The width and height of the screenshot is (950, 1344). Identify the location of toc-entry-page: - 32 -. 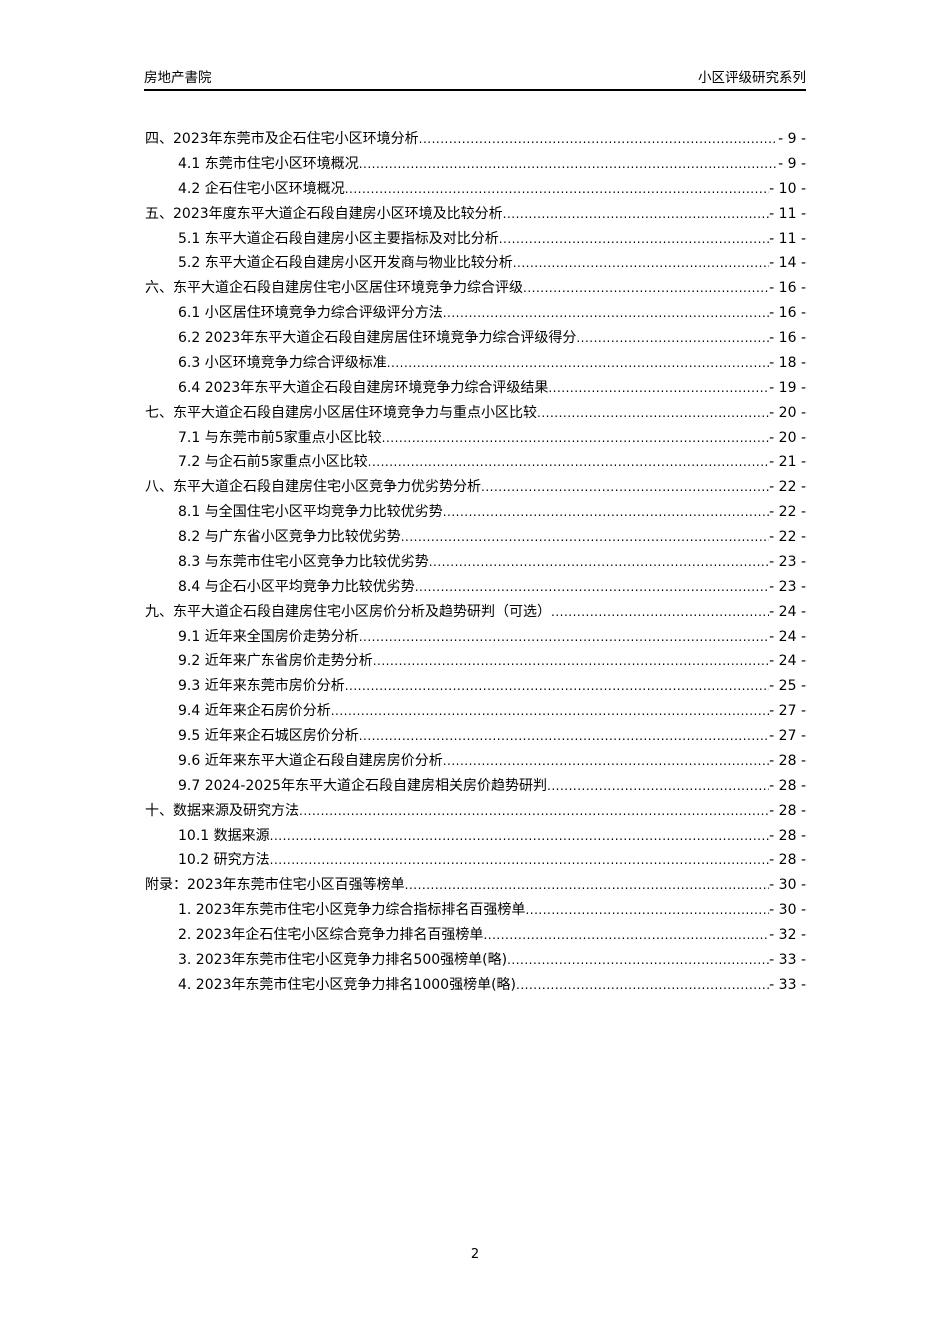
(787, 935).